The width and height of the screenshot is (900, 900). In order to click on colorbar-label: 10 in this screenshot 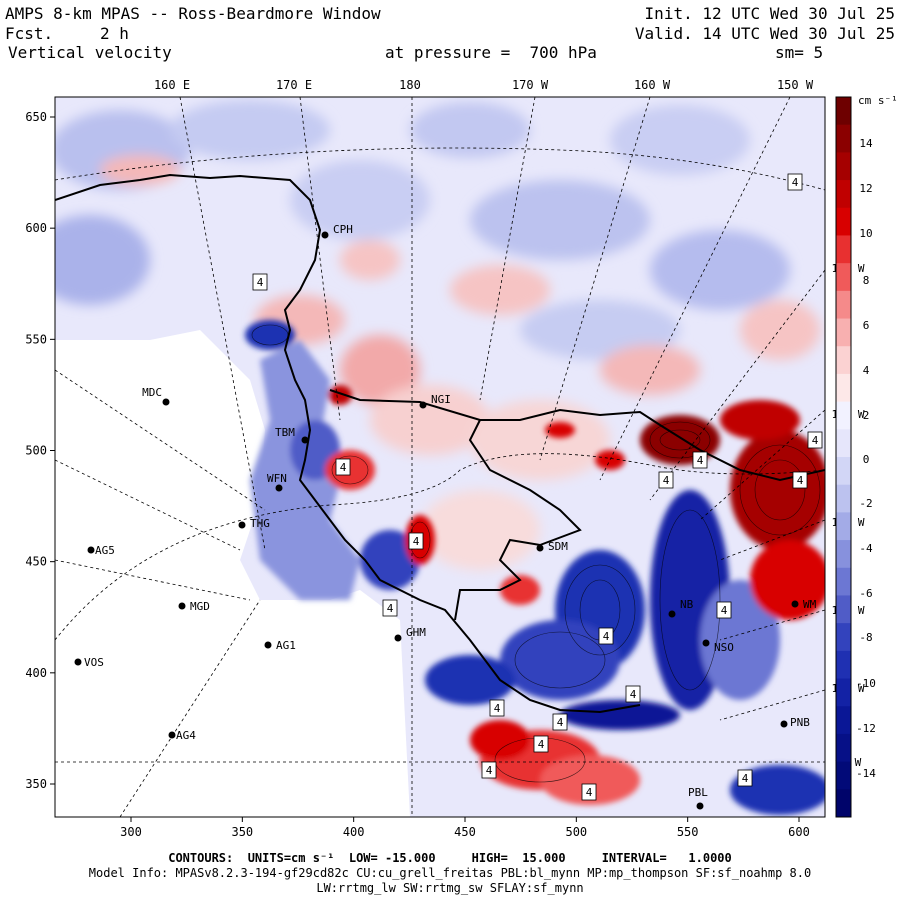, I will do `click(865, 233)`.